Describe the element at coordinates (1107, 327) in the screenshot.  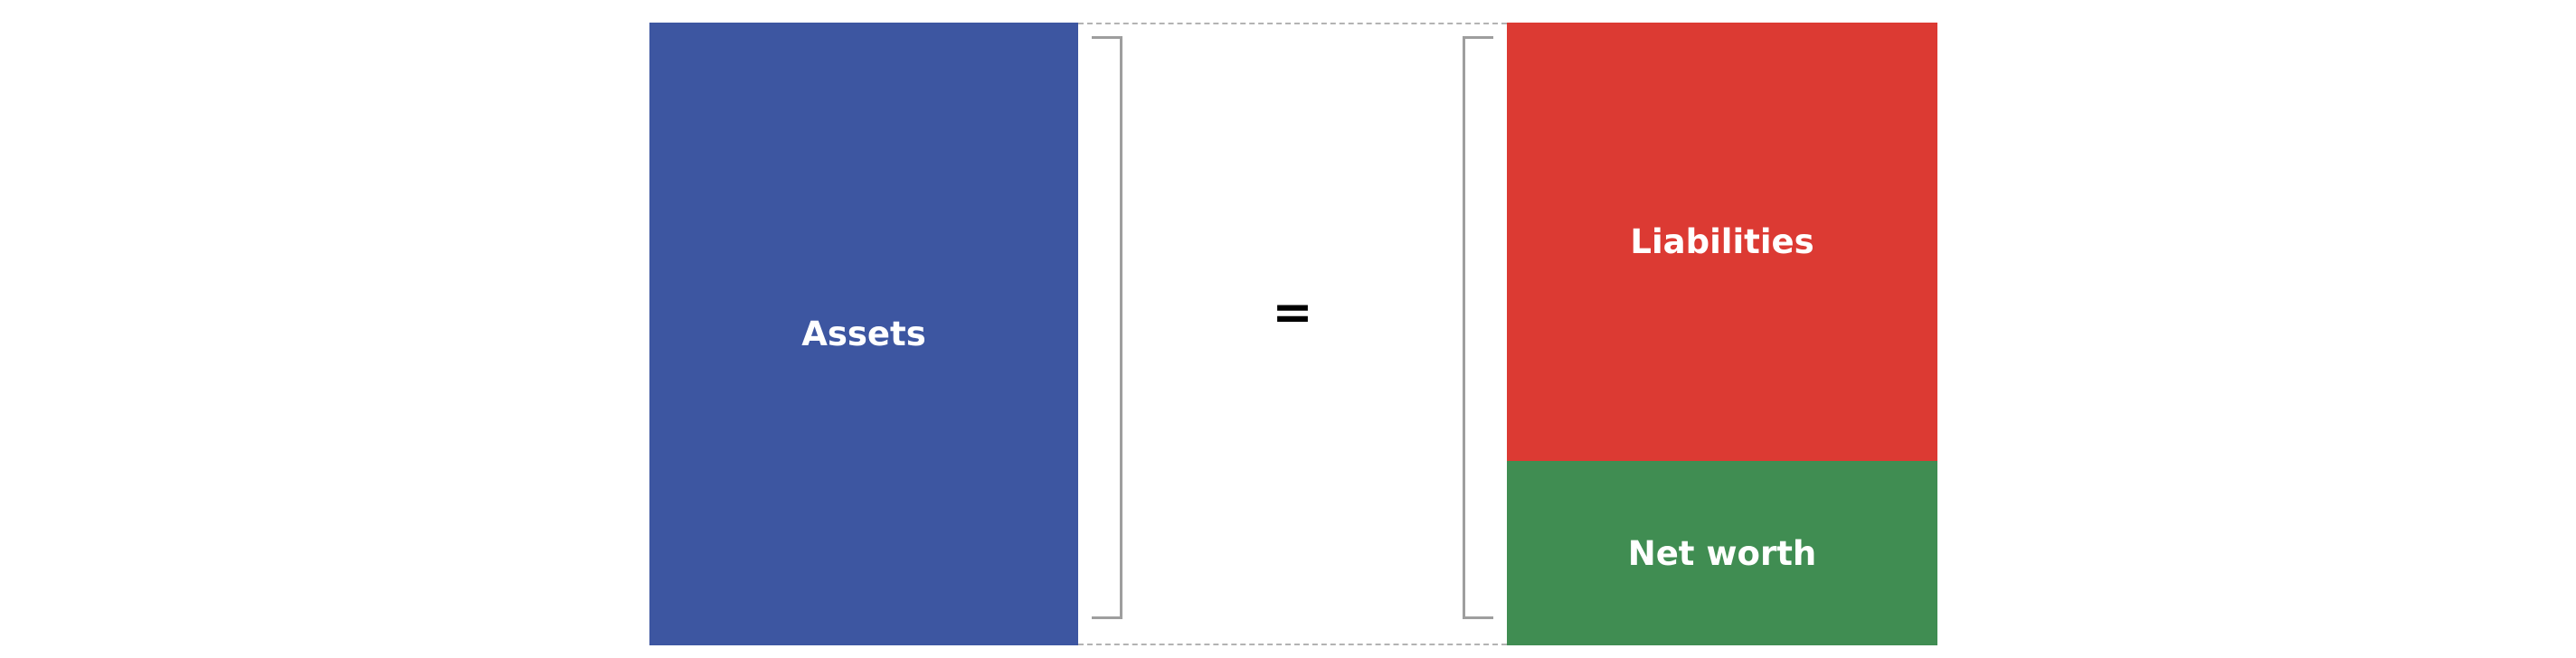
I see `left-bracket` at that location.